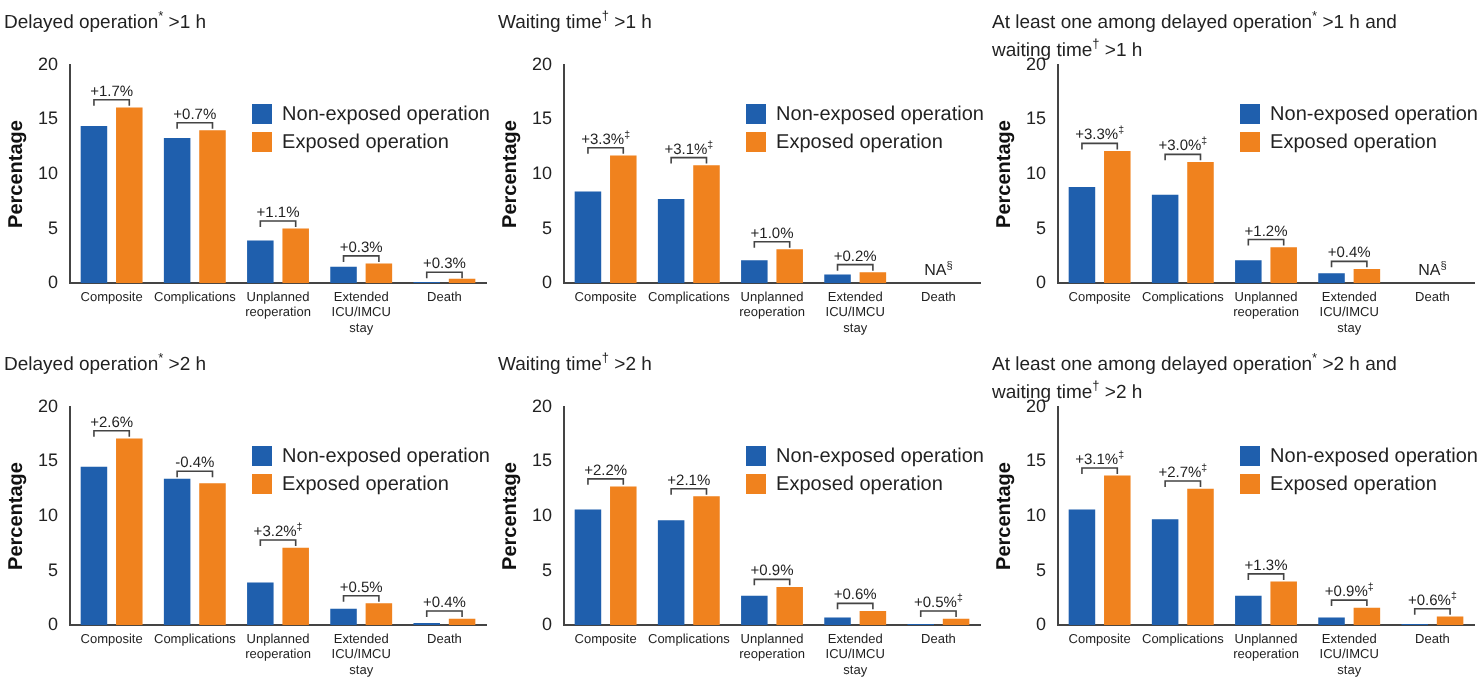  I want to click on chart-title: Delayed operation$^{*}$ >2 h, so click(106, 363).